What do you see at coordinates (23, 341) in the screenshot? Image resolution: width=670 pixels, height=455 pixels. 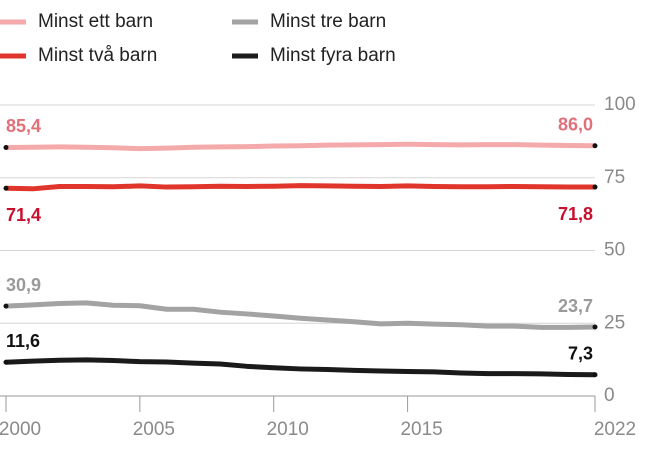 I see `value-label: 11,6` at bounding box center [23, 341].